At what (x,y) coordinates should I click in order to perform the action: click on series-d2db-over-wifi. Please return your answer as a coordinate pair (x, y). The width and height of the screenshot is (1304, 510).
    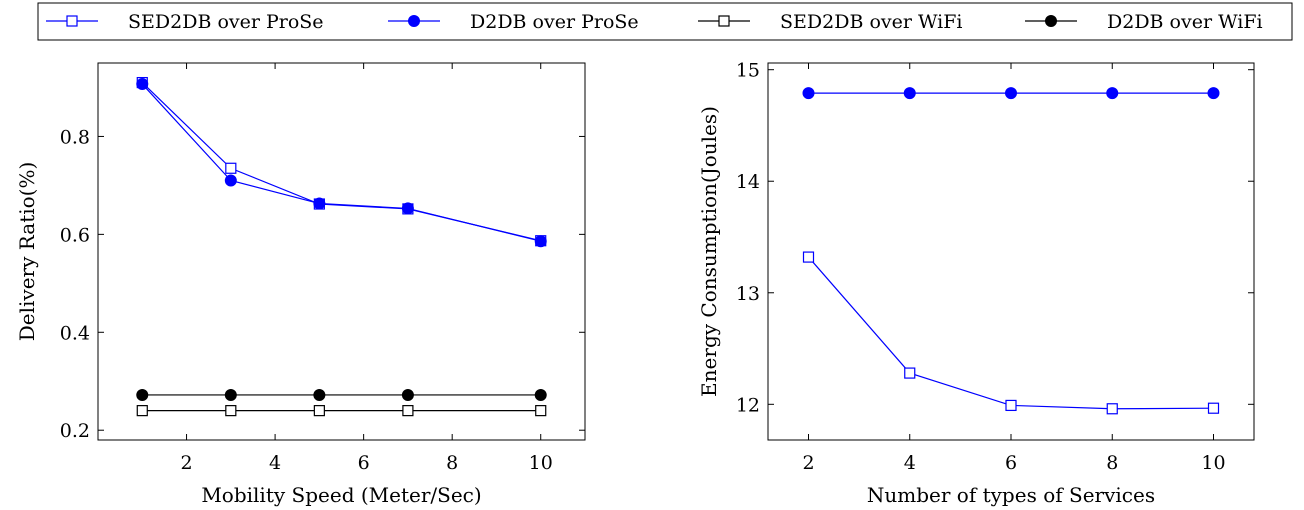
    Looking at the image, I should click on (341, 394).